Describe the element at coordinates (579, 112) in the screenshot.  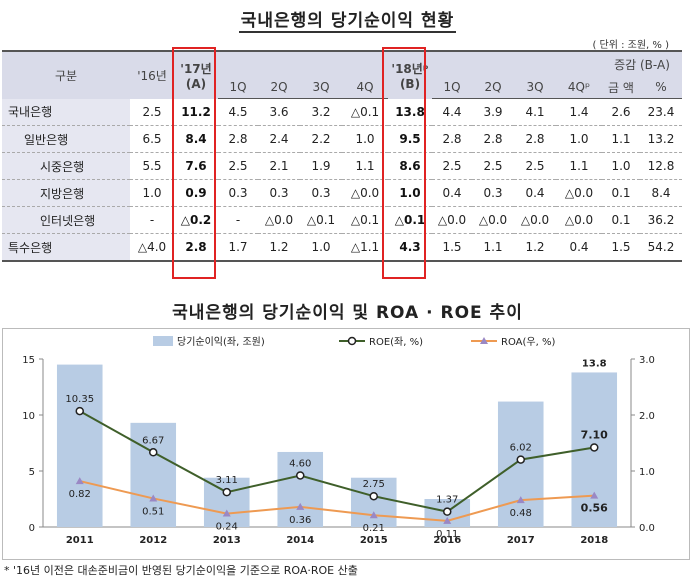
I see `table-cell: 1.4` at that location.